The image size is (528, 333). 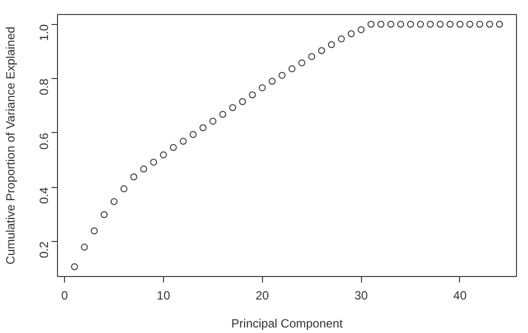 I want to click on y-tick-label: 0.4, so click(x=44, y=195).